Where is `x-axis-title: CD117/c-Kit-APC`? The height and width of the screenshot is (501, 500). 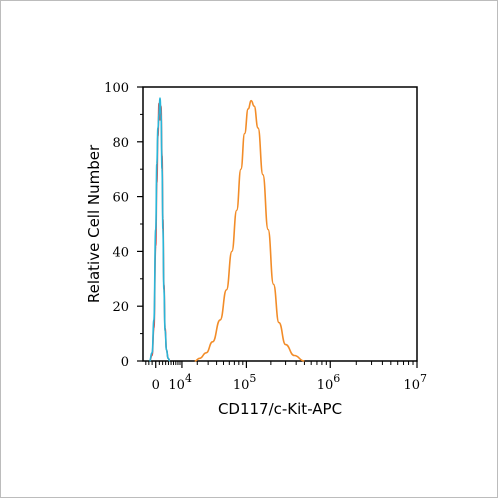
x-axis-title: CD117/c-Kit-APC is located at coordinates (280, 409).